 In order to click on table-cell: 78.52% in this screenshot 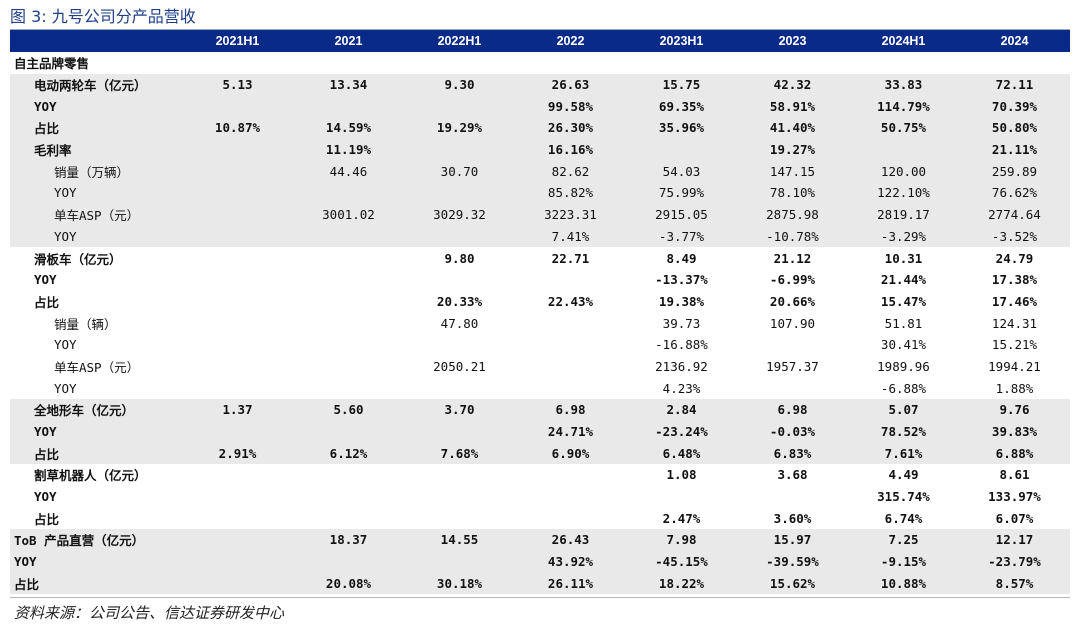, I will do `click(903, 431)`.